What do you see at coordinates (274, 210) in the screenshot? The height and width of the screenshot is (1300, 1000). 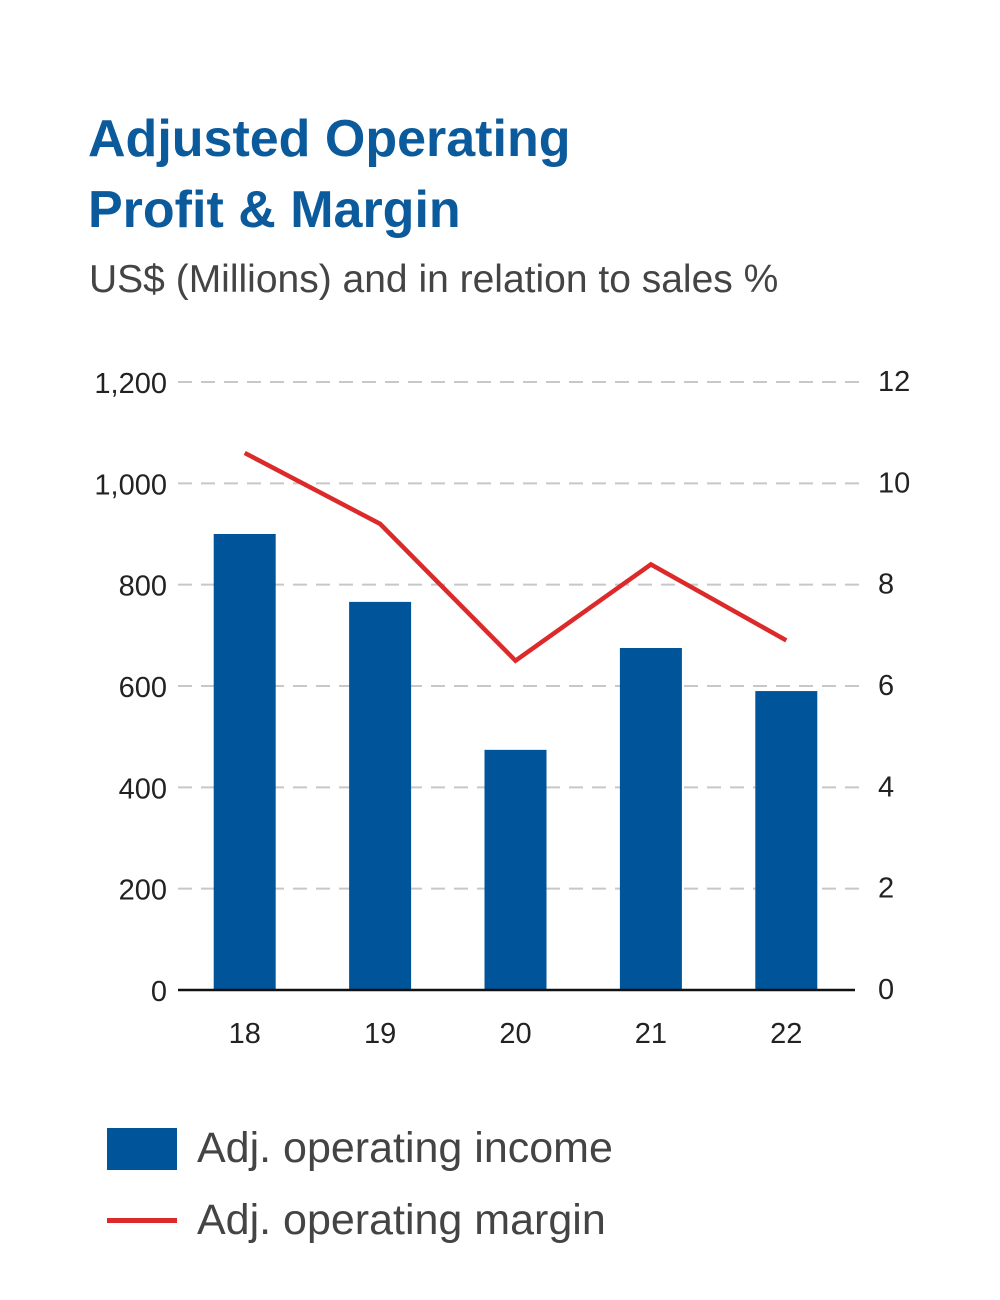 I see `title-line-2: Profit & Margin` at bounding box center [274, 210].